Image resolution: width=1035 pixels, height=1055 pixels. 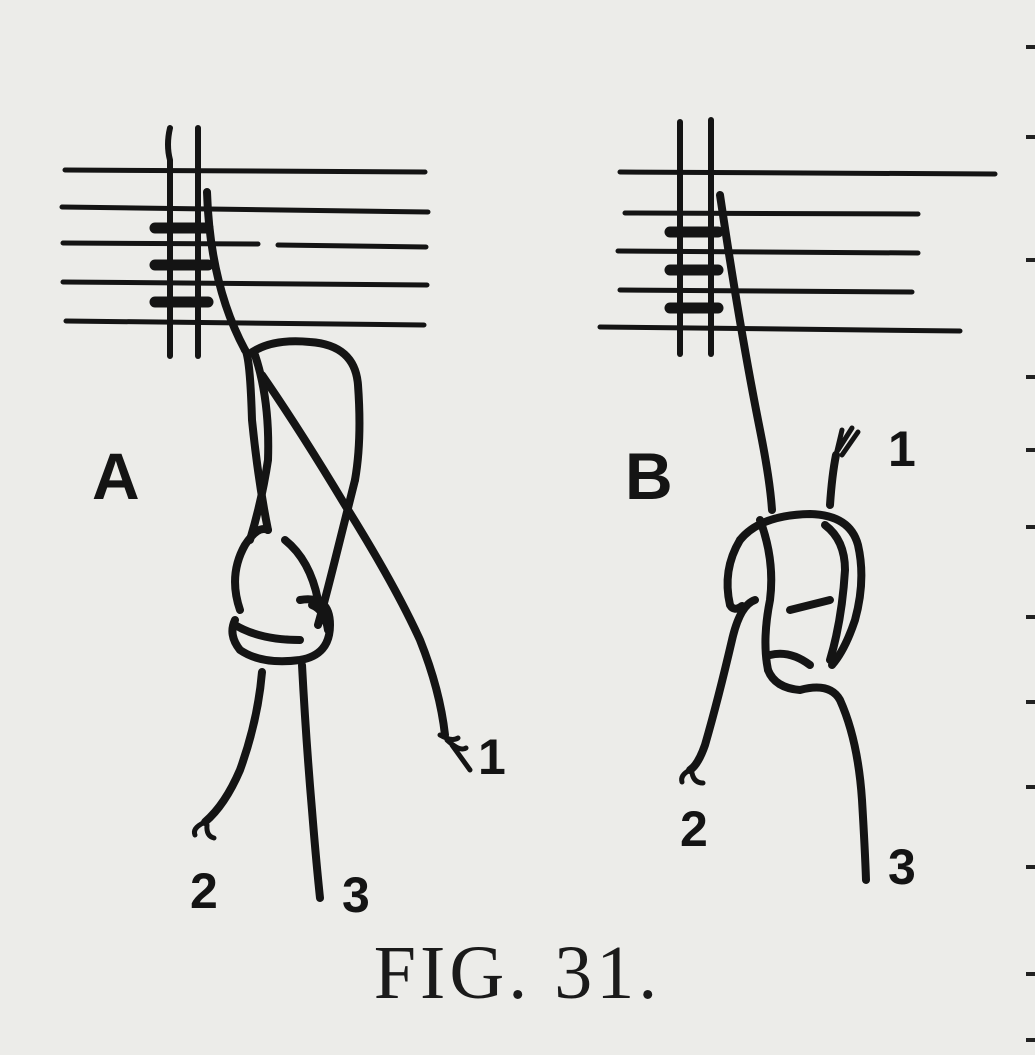 What do you see at coordinates (204, 891) in the screenshot?
I see `panel-a-end-2: 2` at bounding box center [204, 891].